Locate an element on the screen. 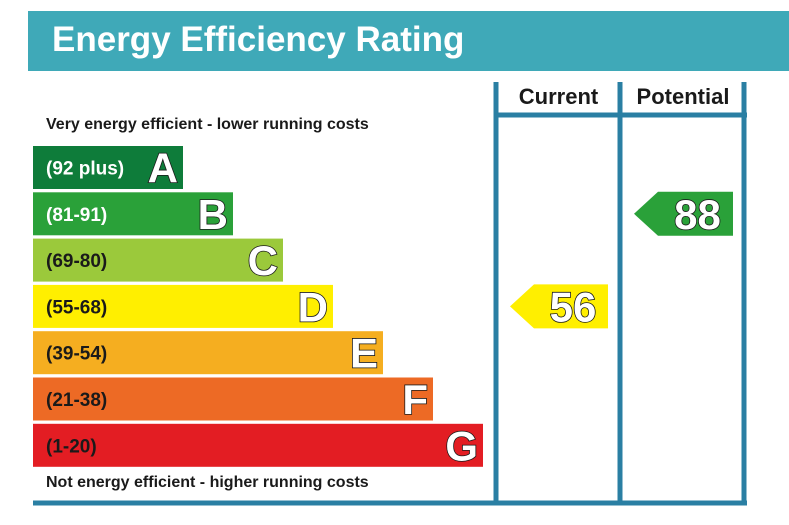 This screenshot has width=789, height=525. band-e-bar is located at coordinates (208, 353).